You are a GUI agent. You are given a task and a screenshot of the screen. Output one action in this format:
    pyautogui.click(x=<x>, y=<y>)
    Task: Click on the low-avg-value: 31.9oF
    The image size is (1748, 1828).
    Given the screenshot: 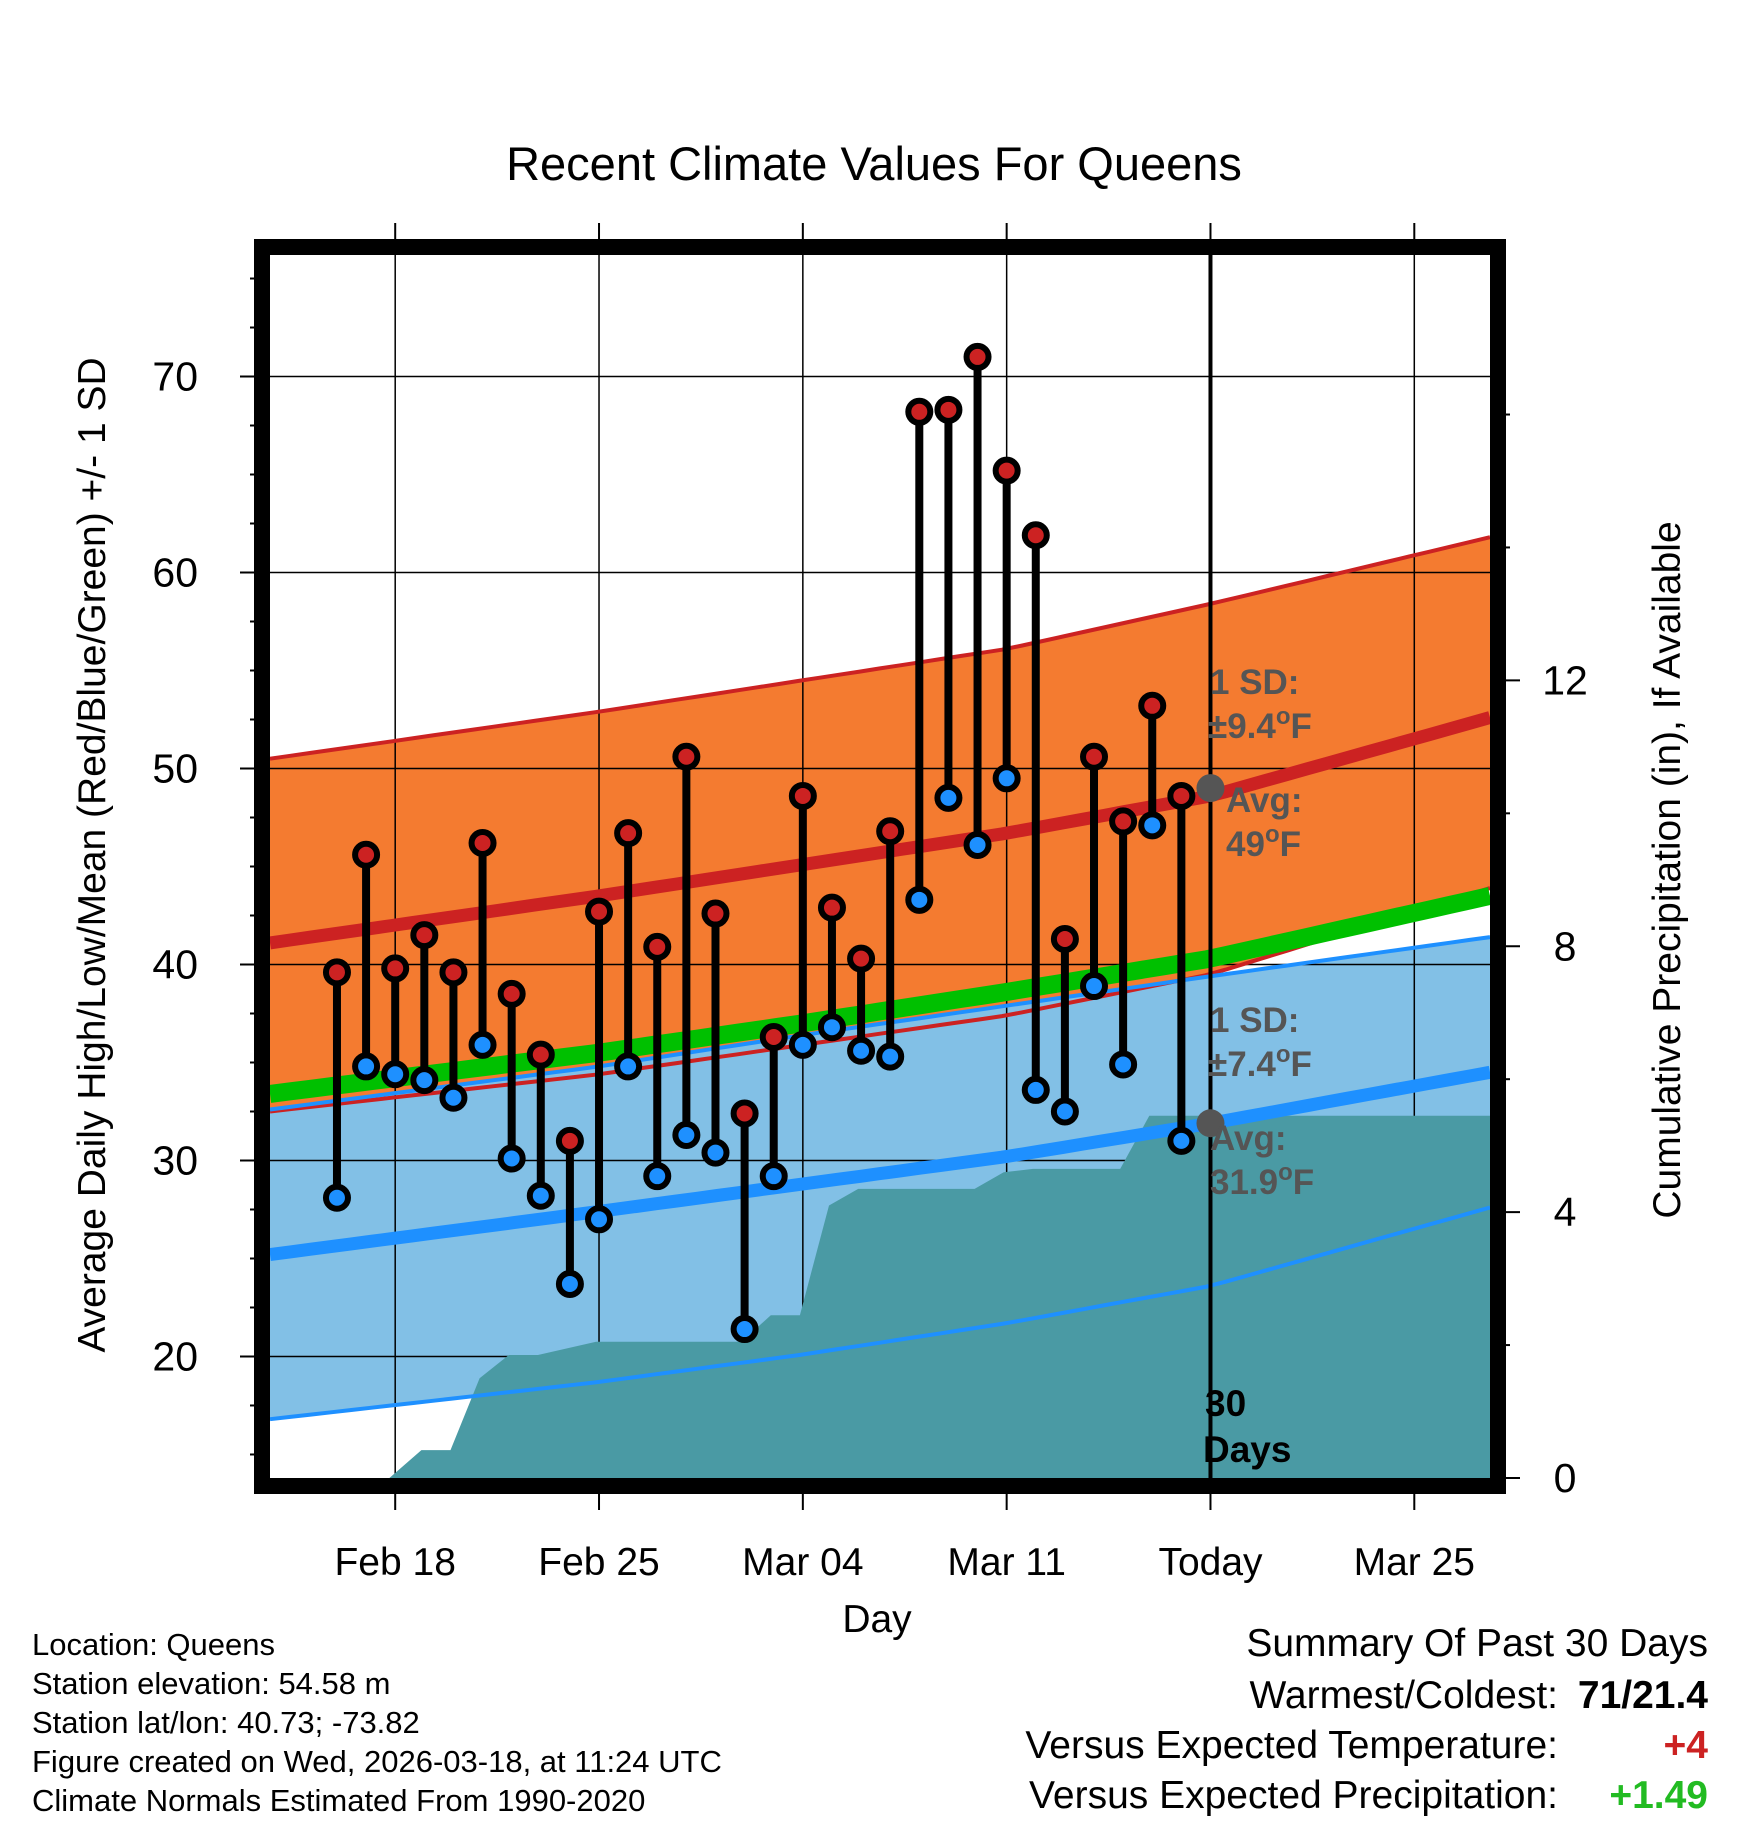 What is the action you would take?
    pyautogui.click(x=1262, y=1180)
    